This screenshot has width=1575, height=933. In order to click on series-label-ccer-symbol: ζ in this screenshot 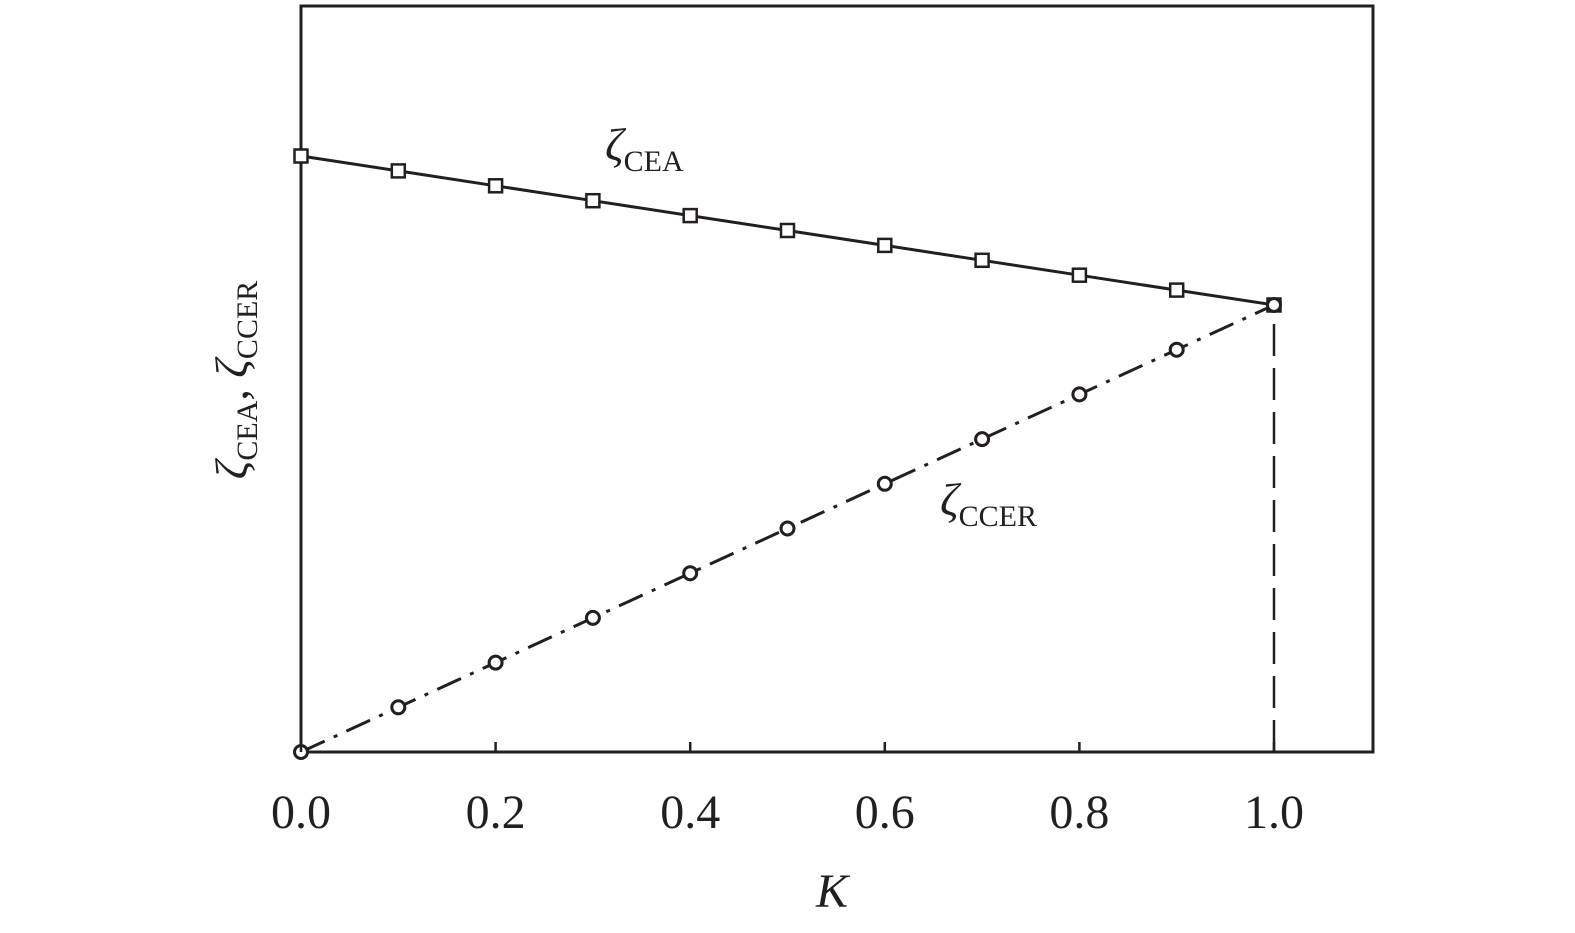, I will do `click(951, 499)`.